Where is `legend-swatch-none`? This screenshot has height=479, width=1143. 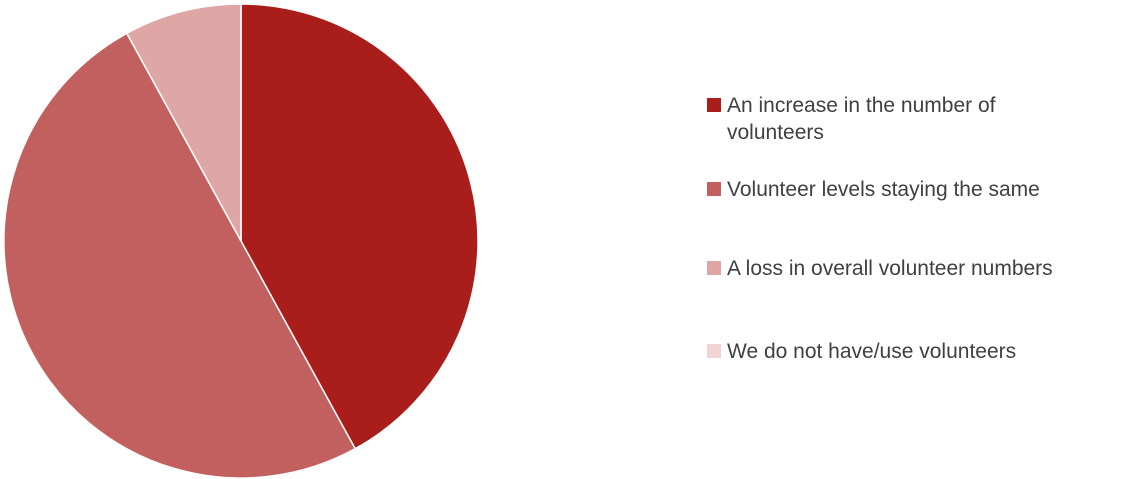 legend-swatch-none is located at coordinates (714, 351).